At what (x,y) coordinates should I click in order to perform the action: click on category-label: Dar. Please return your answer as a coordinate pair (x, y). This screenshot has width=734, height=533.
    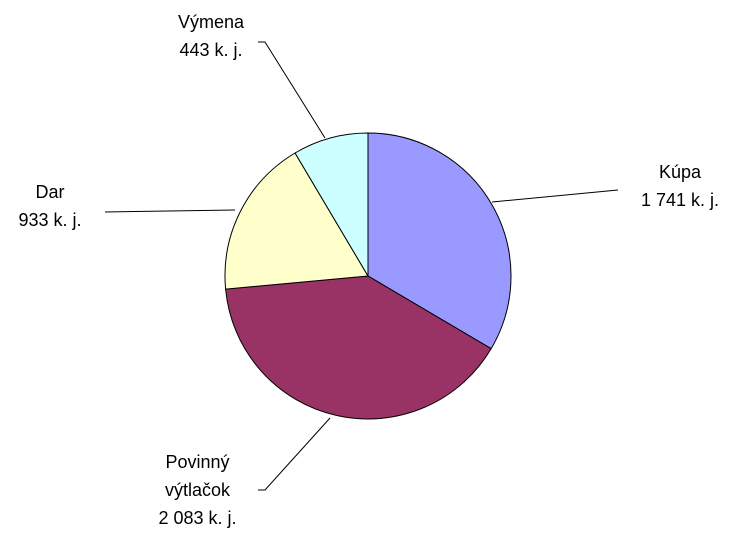
    Looking at the image, I should click on (50, 192).